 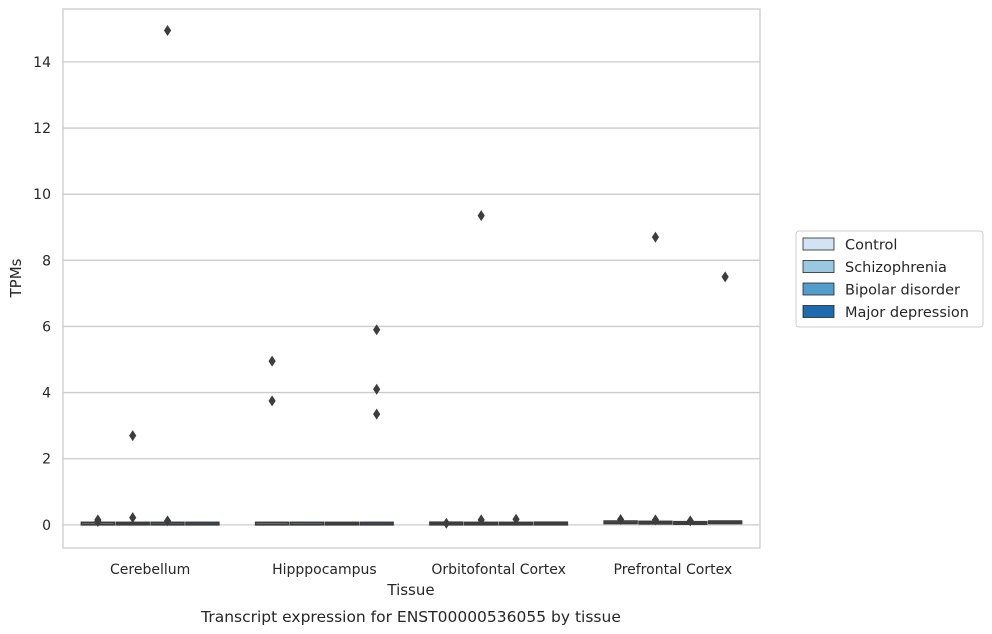 What do you see at coordinates (42, 63) in the screenshot?
I see `y-tick-label: 14` at bounding box center [42, 63].